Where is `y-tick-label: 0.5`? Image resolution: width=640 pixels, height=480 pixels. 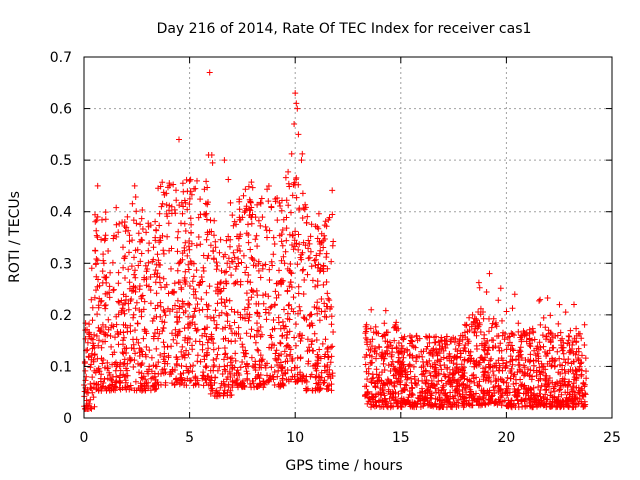
y-tick-label: 0.5 is located at coordinates (61, 161).